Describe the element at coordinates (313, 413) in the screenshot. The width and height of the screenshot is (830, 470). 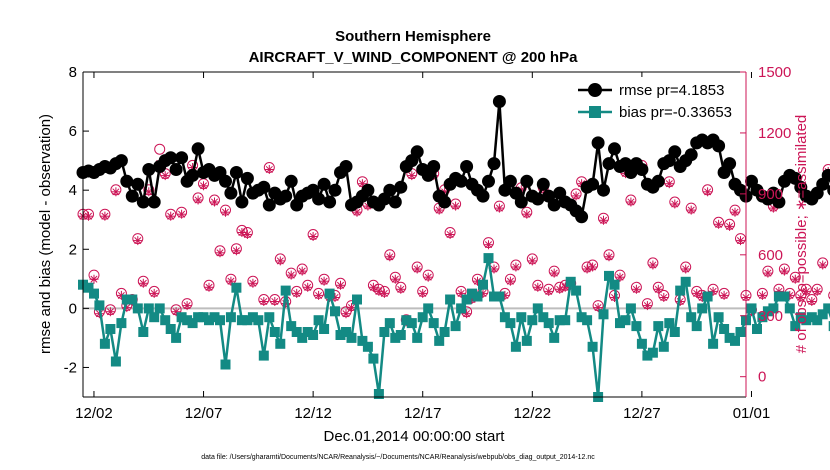
I see `x-tick-label: 12/12` at that location.